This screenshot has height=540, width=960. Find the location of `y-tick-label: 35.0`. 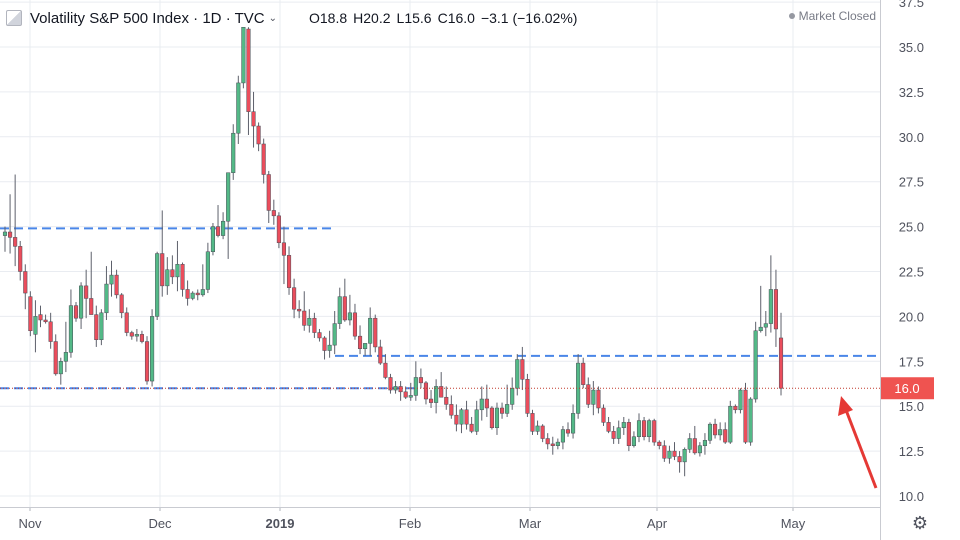

y-tick-label: 35.0 is located at coordinates (911, 47).